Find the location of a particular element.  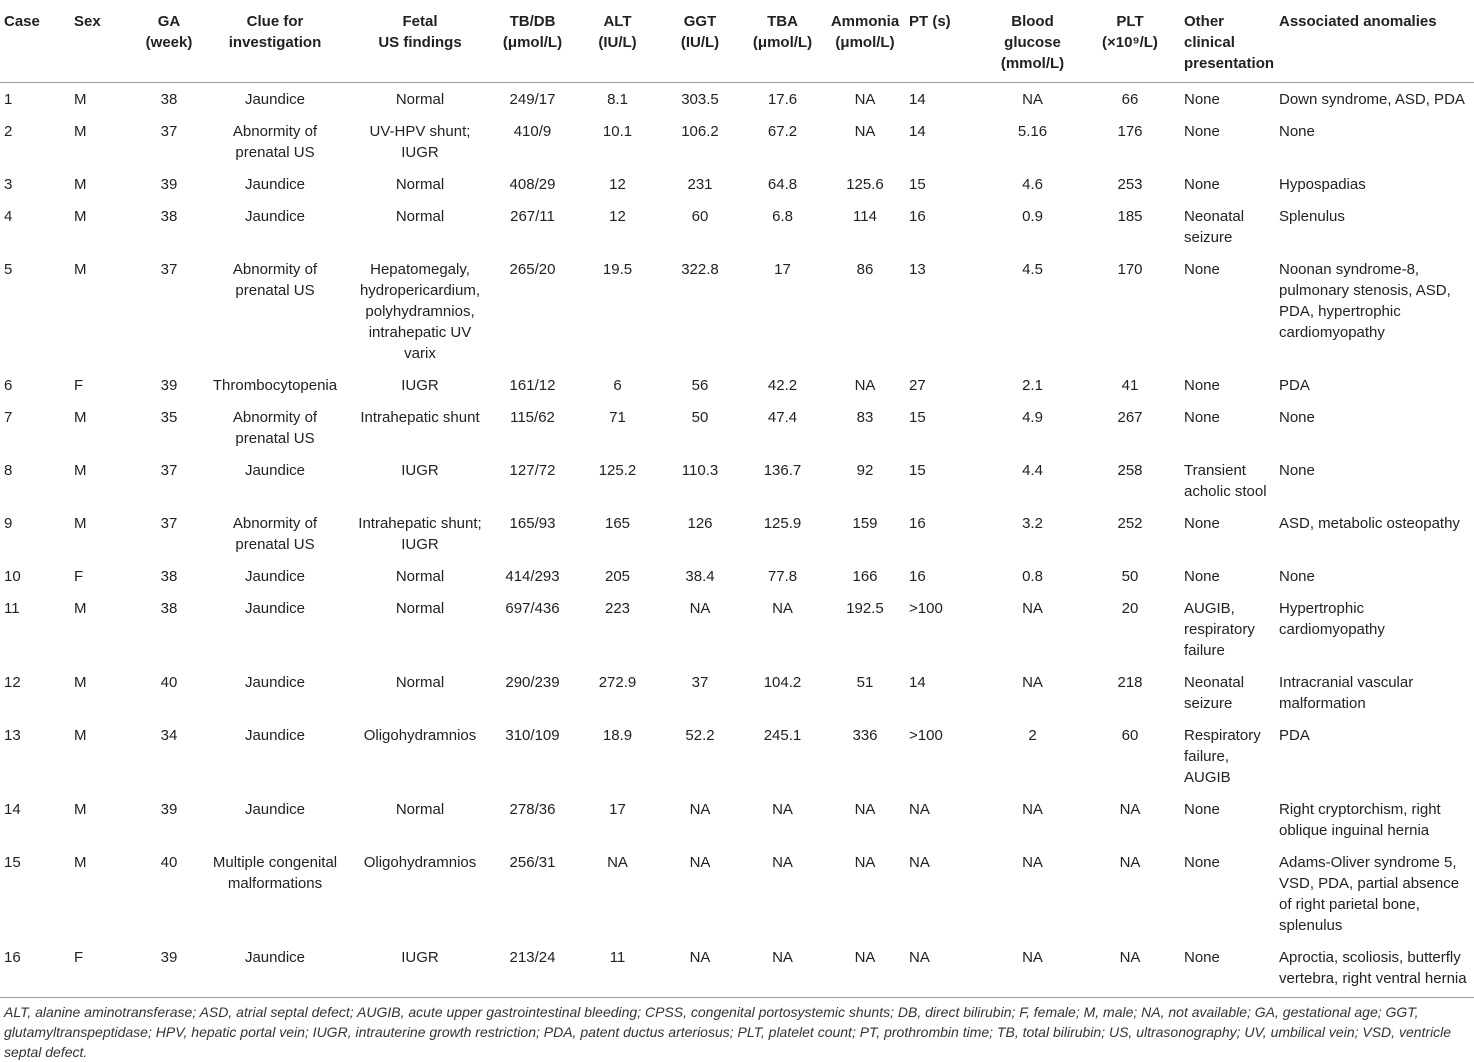

table-cell: Intracranial vascular malformation is located at coordinates (1346, 693).